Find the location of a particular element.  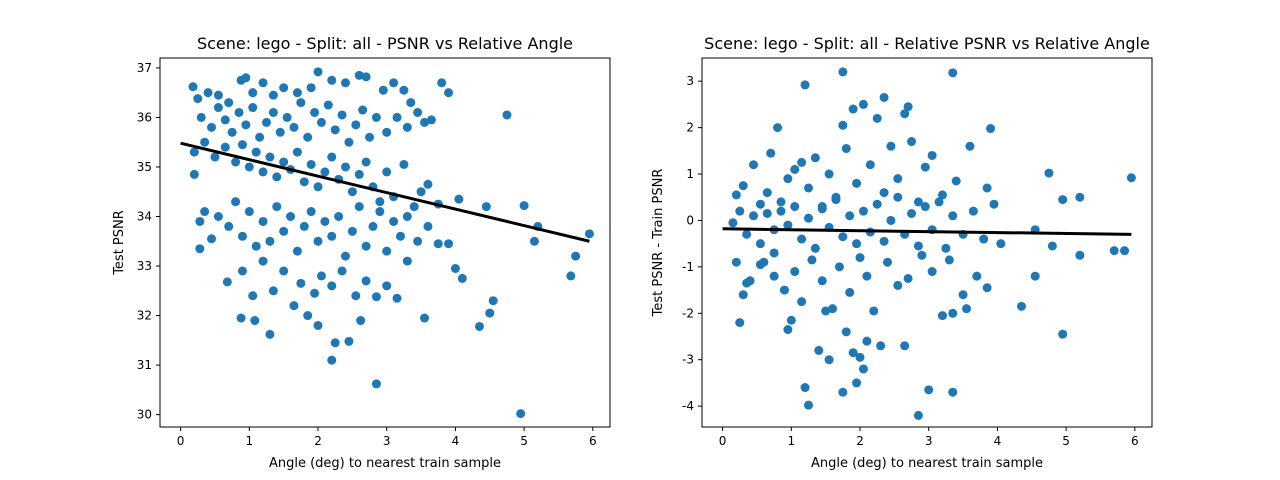

x-tick-label: 2 is located at coordinates (318, 441).